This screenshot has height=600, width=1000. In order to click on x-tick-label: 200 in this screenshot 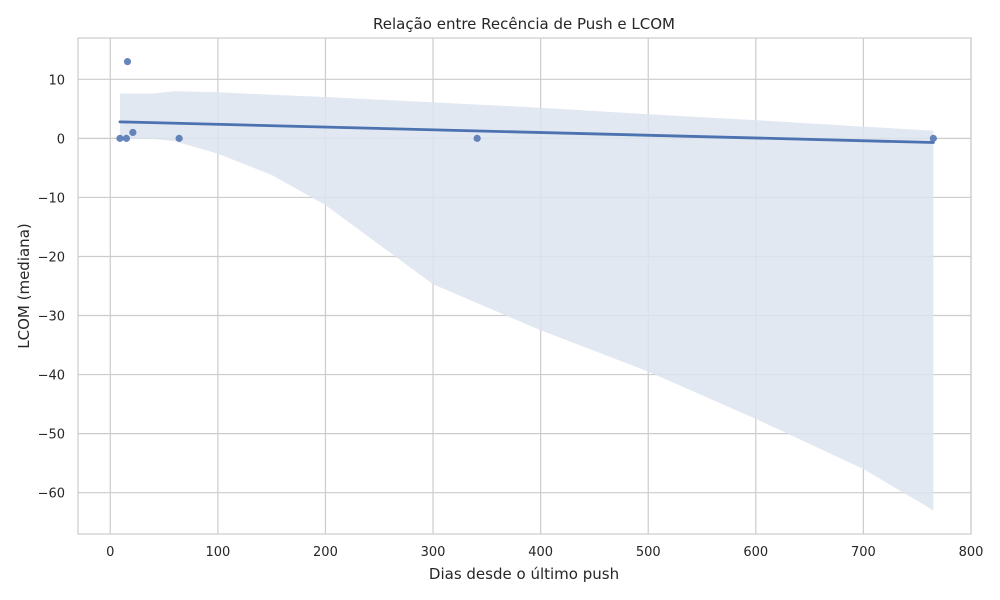, I will do `click(325, 552)`.